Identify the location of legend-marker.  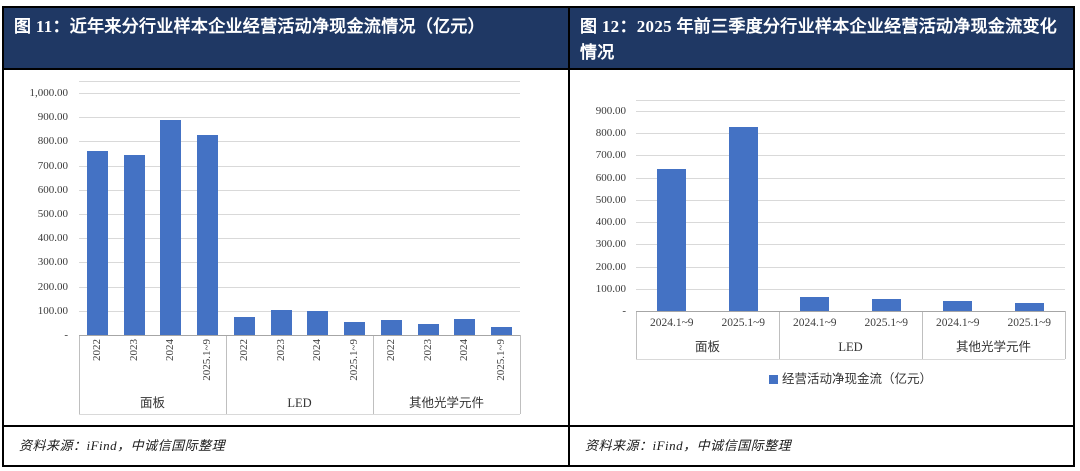
(773, 379).